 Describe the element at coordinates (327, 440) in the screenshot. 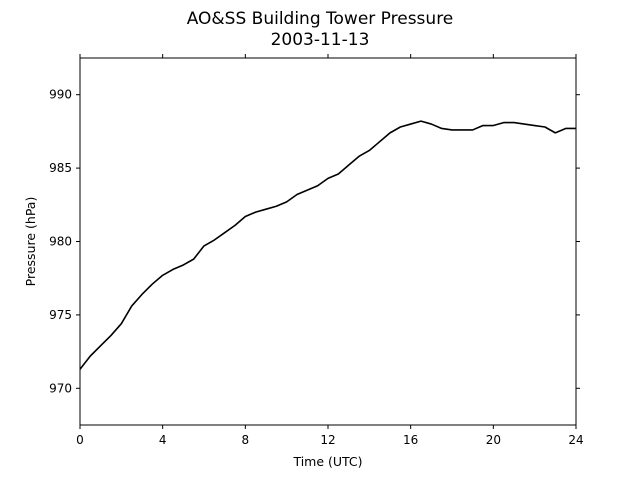

I see `x-tick-label: 12` at that location.